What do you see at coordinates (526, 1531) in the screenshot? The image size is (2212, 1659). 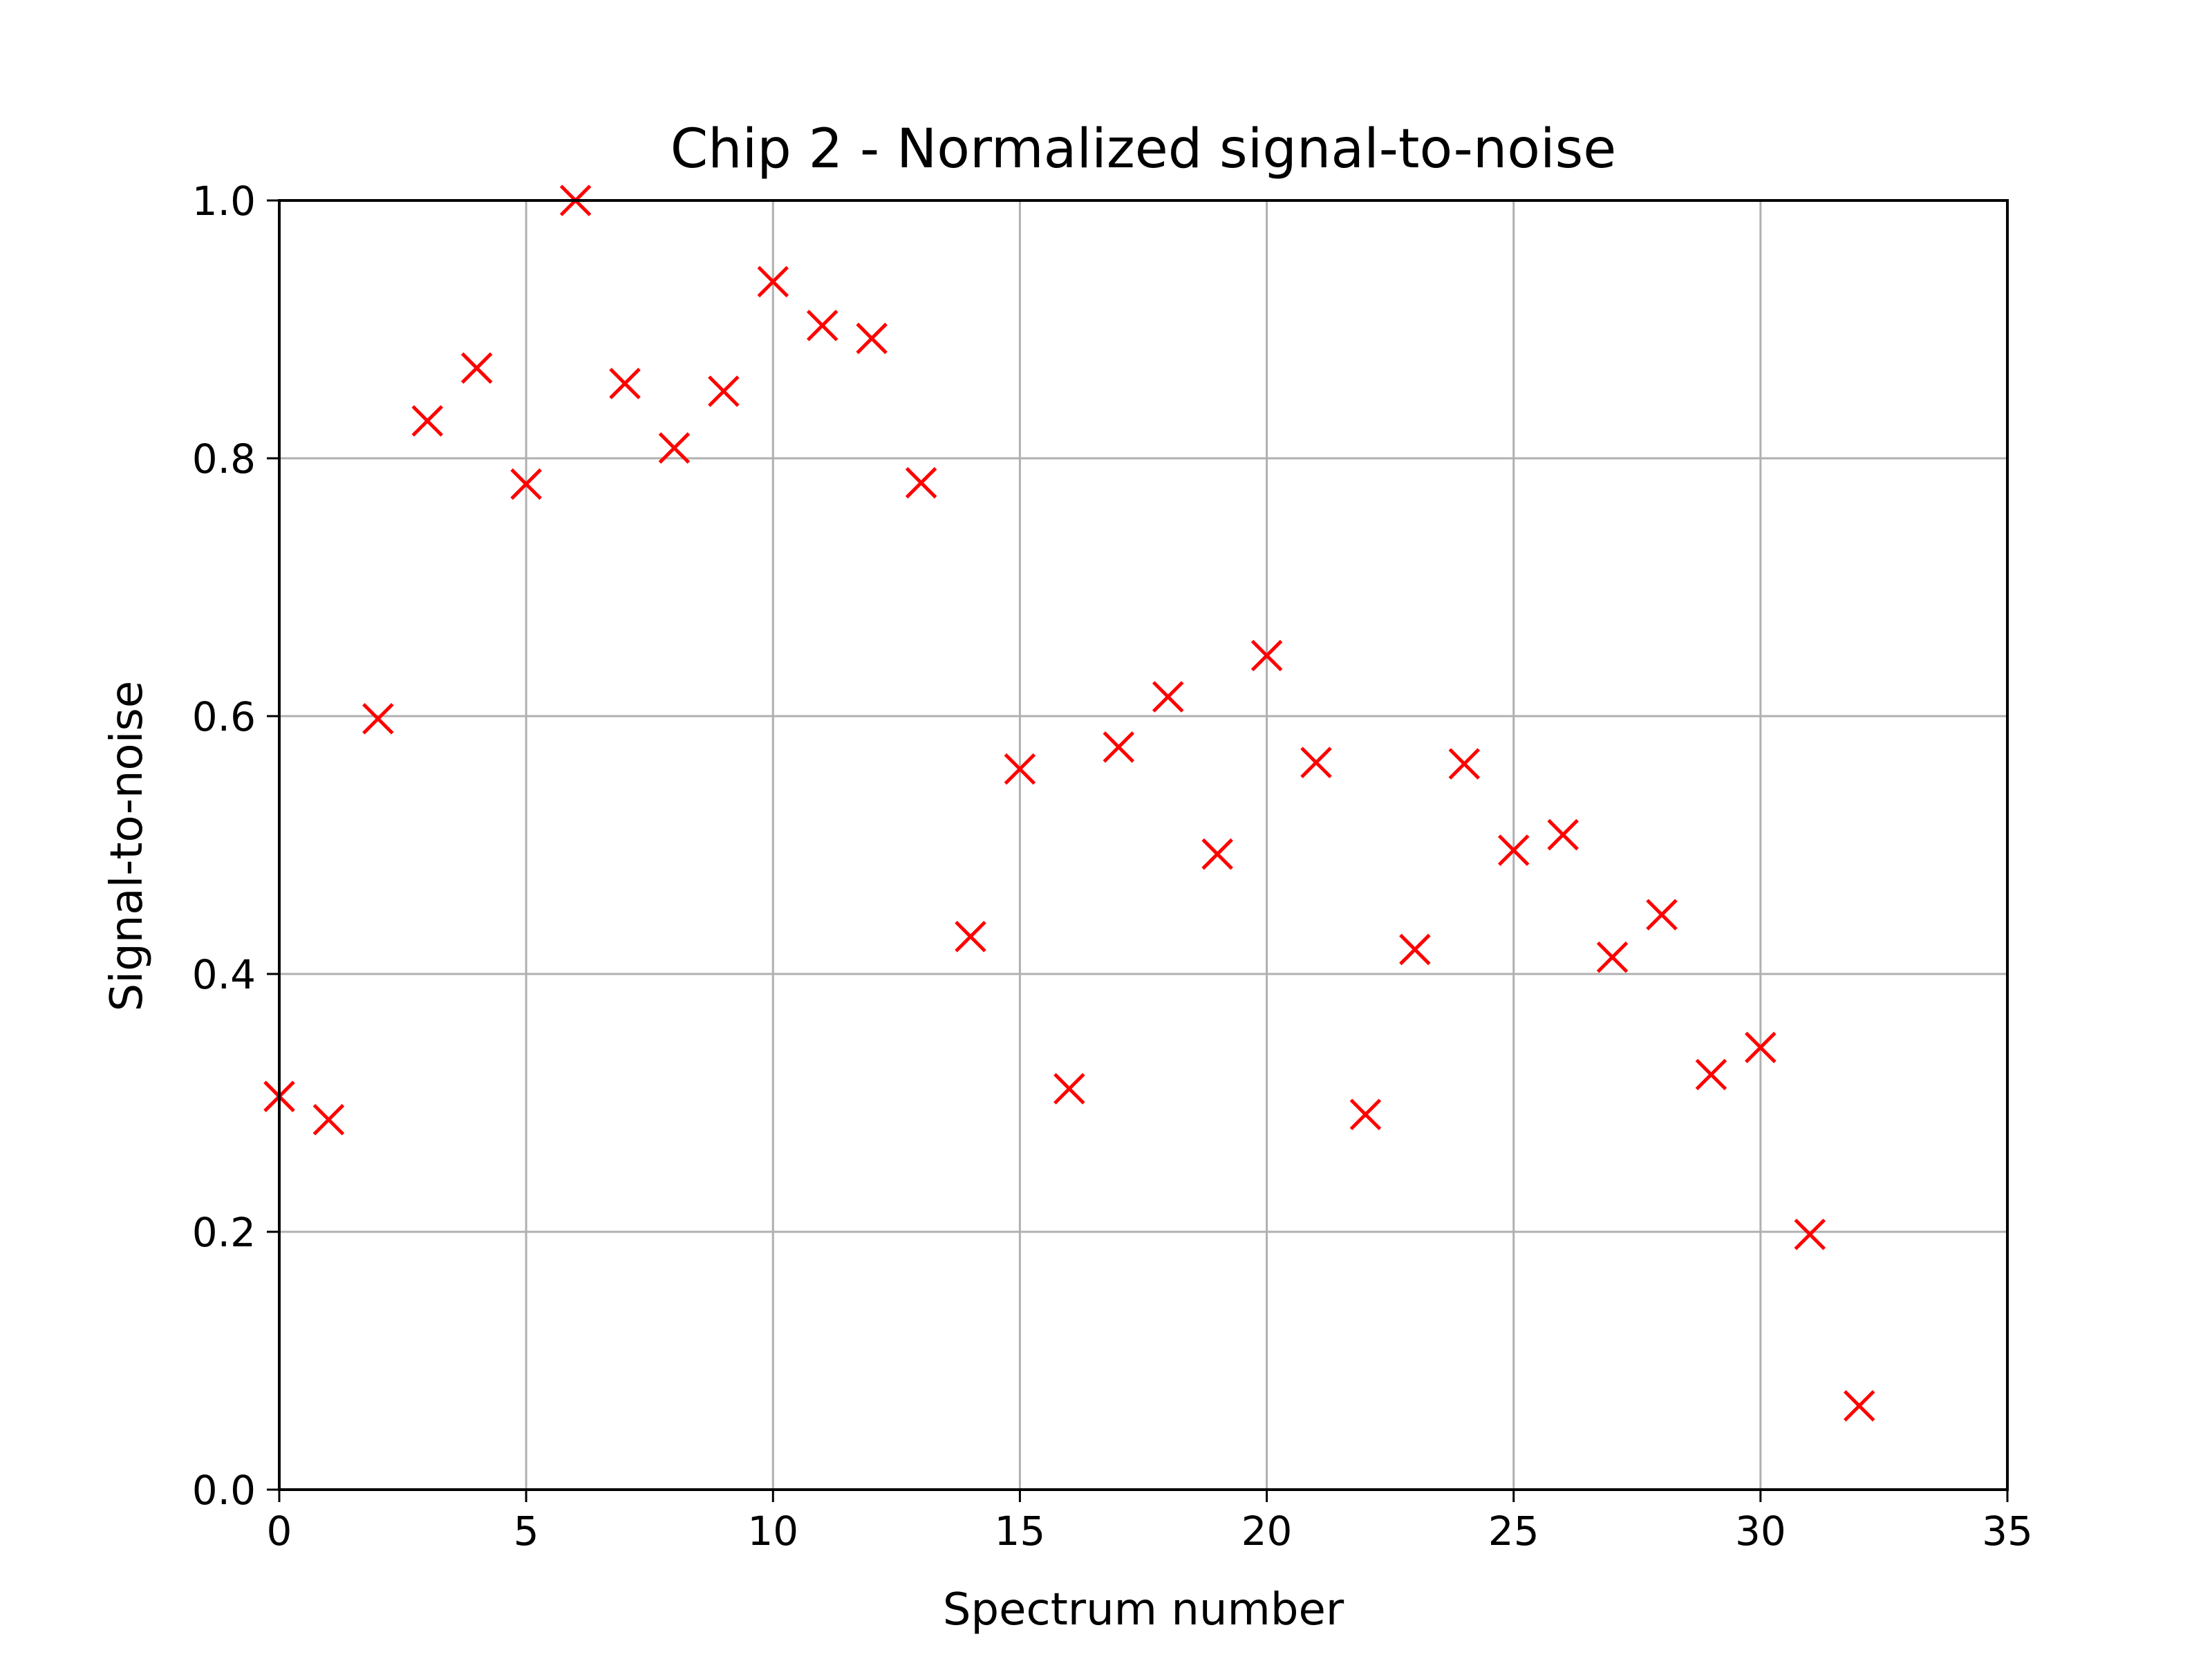 I see `x-tick-label: 5` at bounding box center [526, 1531].